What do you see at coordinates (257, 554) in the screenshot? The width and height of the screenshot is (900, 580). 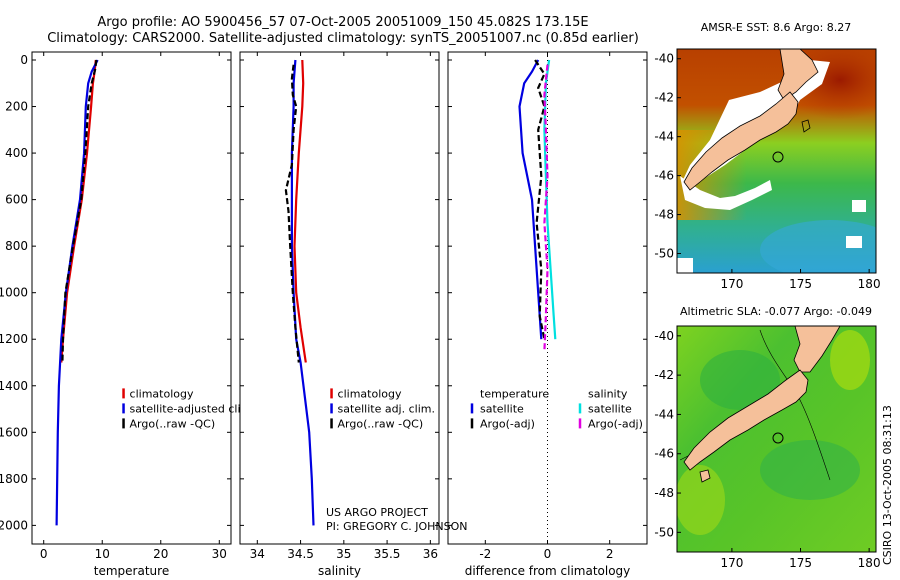 I see `x-tick-label: 34` at bounding box center [257, 554].